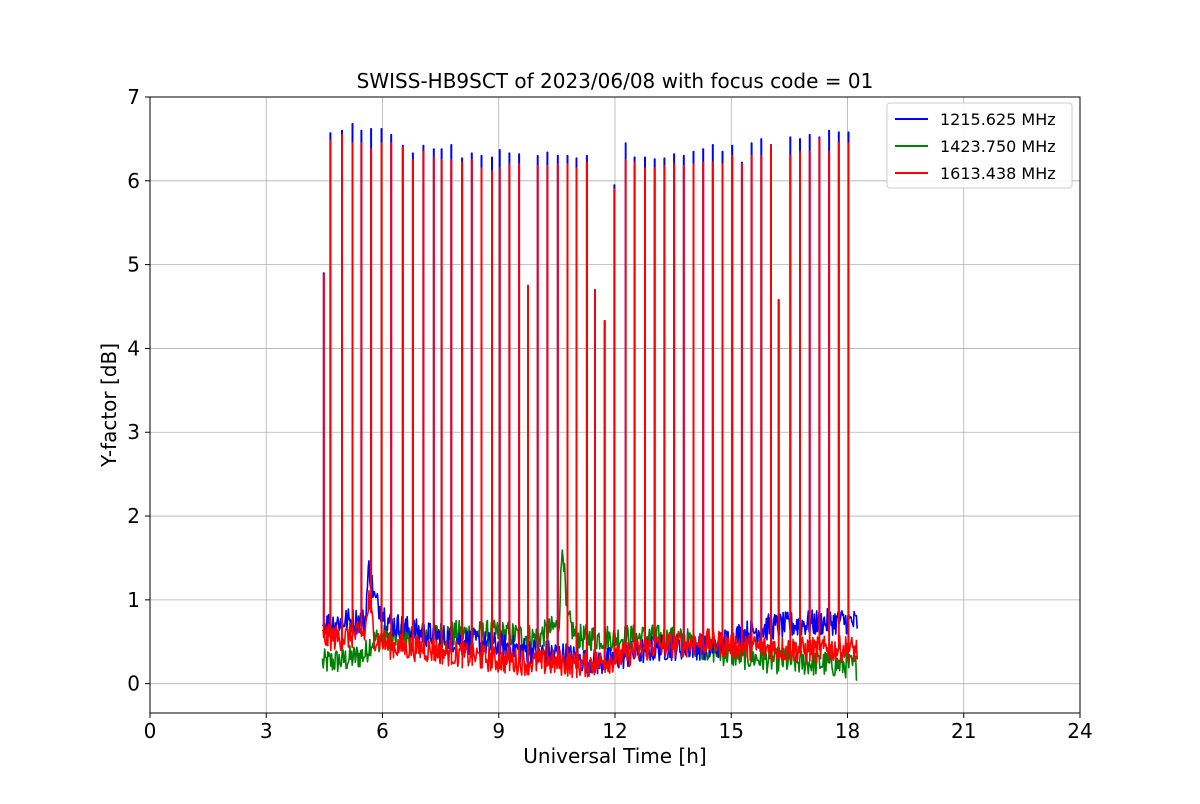 The image size is (1200, 804). Describe the element at coordinates (109, 405) in the screenshot. I see `y-axis-label: Y-factor [dB]` at that location.